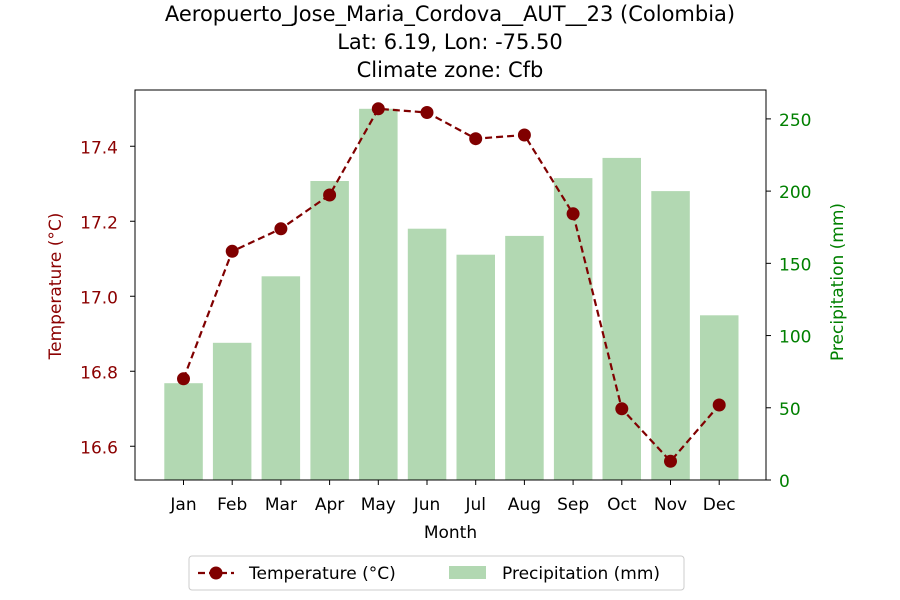 Image resolution: width=900 pixels, height=600 pixels. I want to click on legend-temperature-label: Temperature (°C), so click(322, 574).